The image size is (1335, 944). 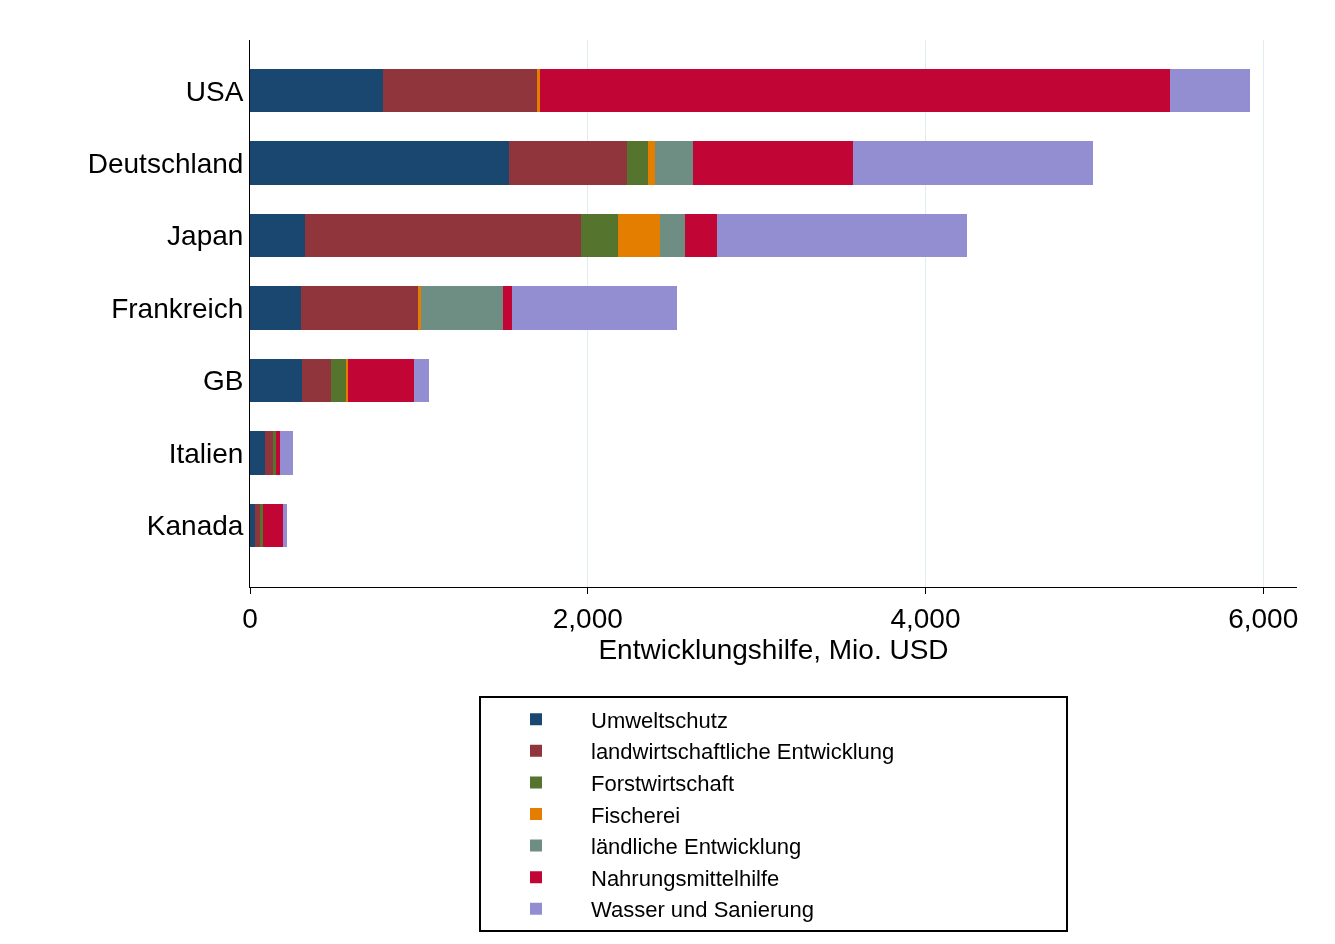 I want to click on legend-label: Nahrungsmittelhilfe, so click(x=685, y=878).